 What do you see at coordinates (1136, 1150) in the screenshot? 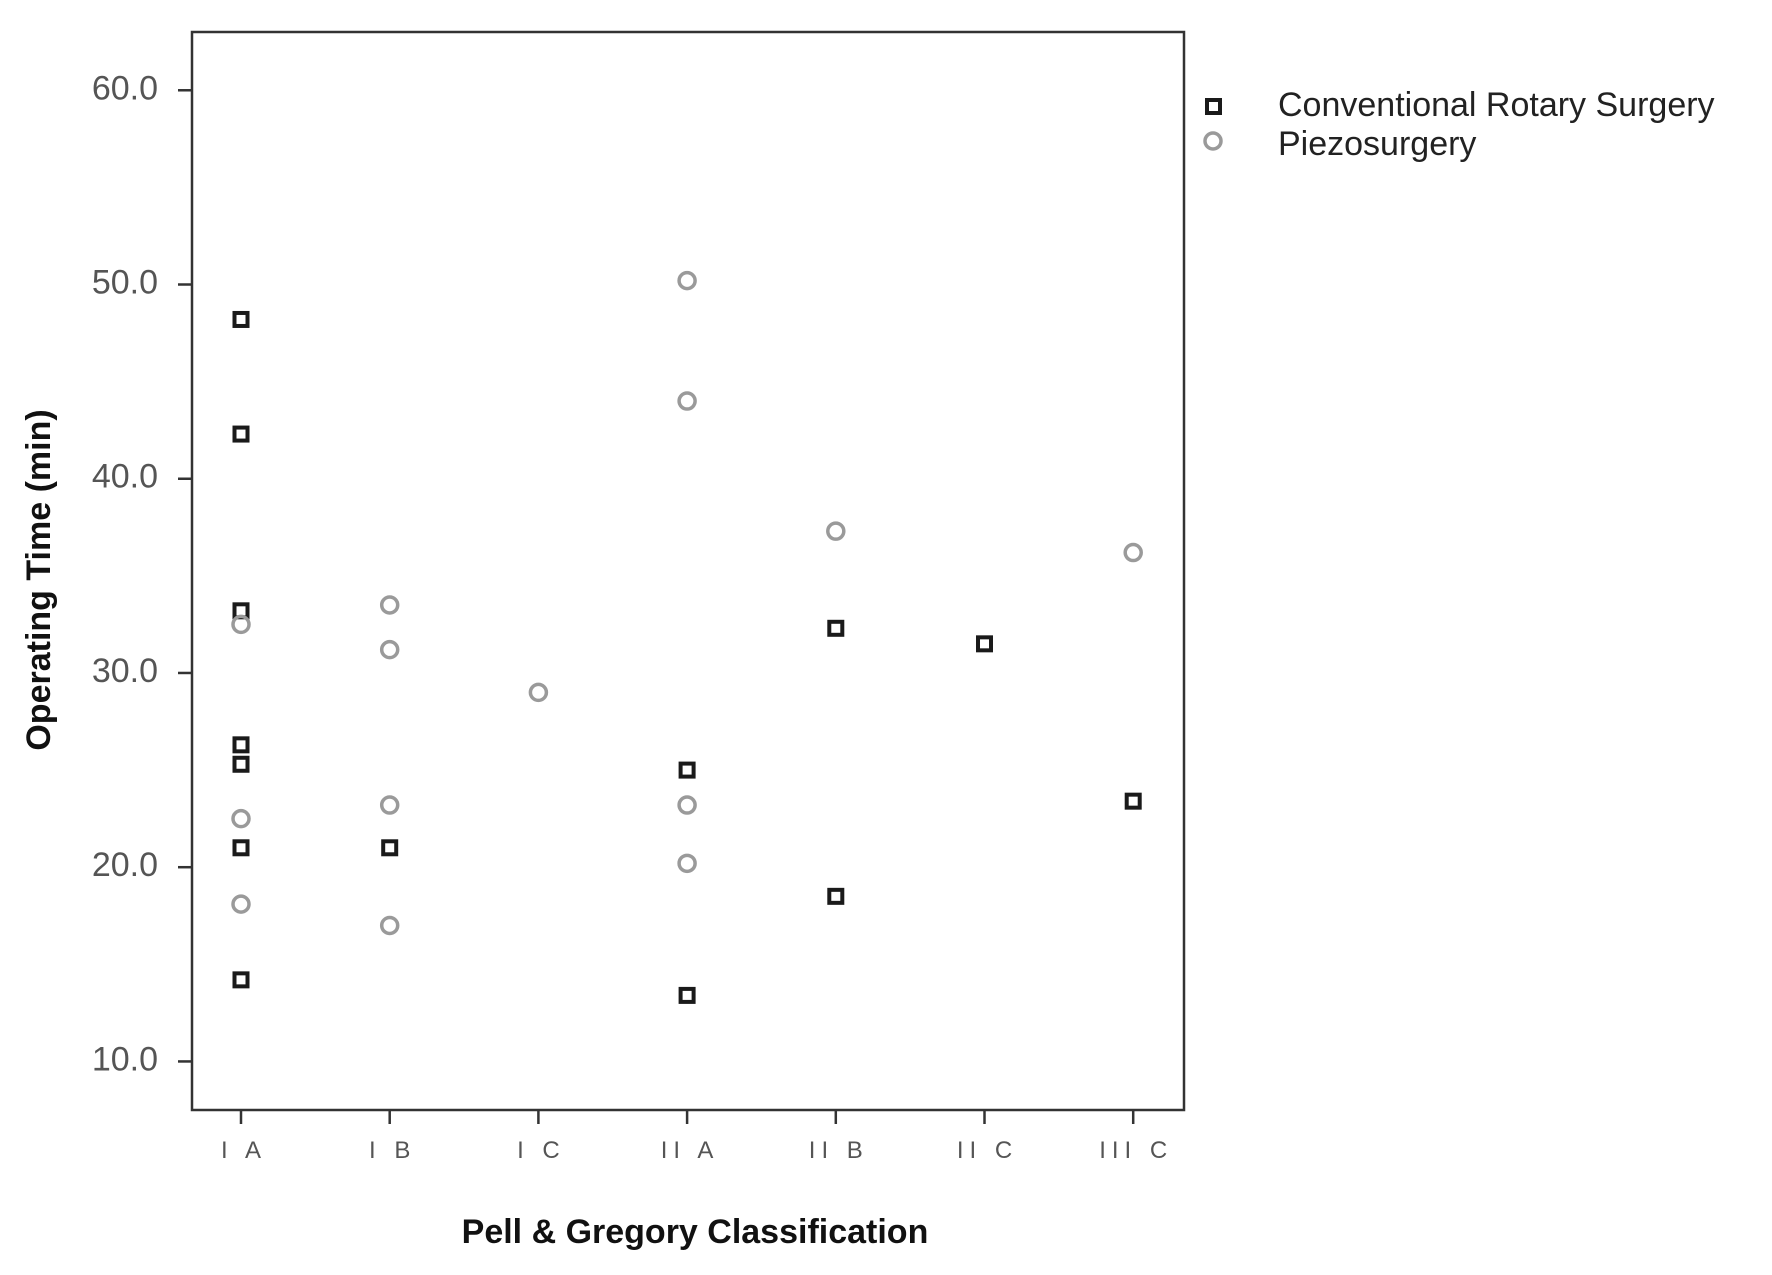
I see `x-tick-label: III C` at bounding box center [1136, 1150].